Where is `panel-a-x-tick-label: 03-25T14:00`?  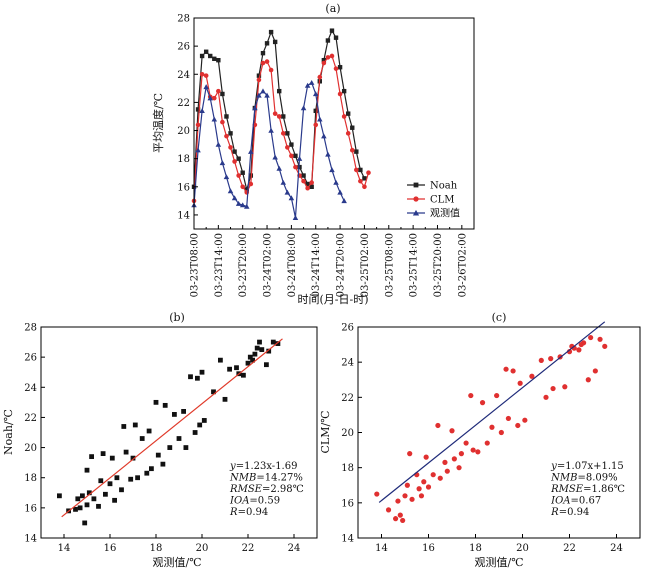 panel-a-x-tick-label: 03-25T14:00 is located at coordinates (414, 265).